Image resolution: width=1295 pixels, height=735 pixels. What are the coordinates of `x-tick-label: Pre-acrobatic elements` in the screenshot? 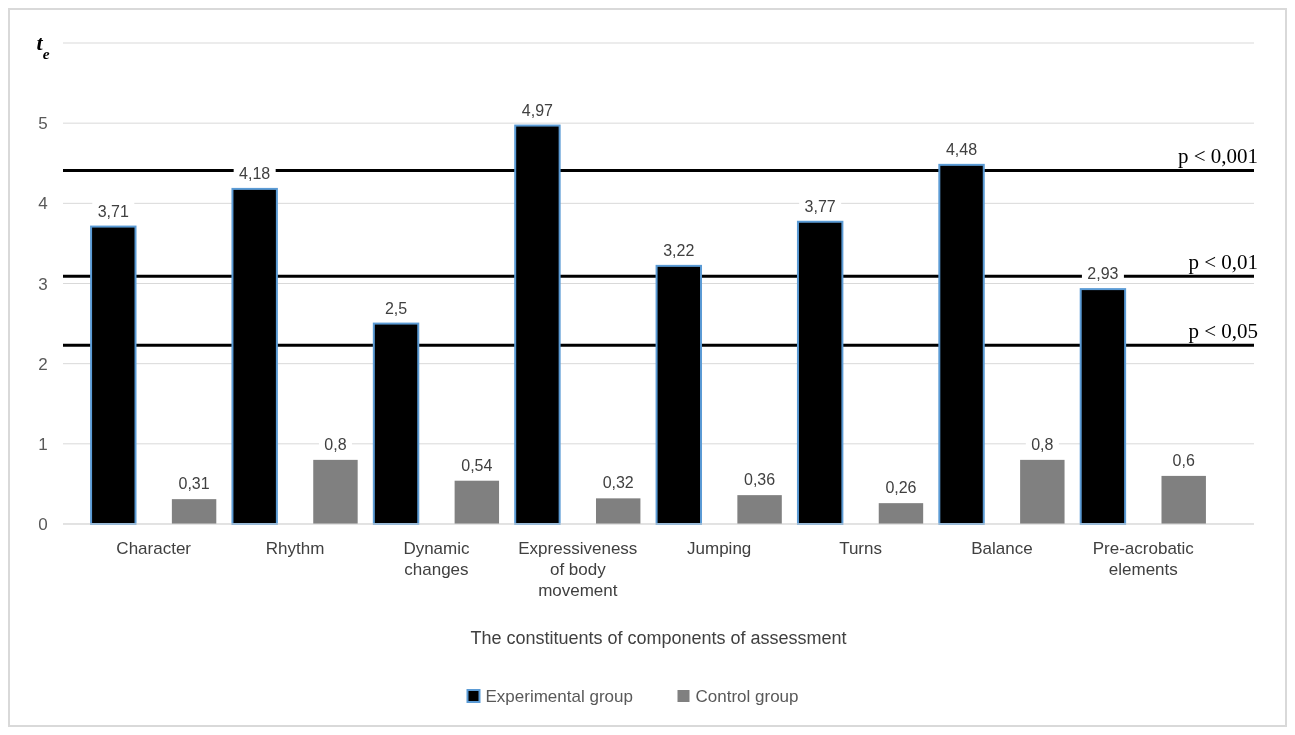 It's located at (1143, 559).